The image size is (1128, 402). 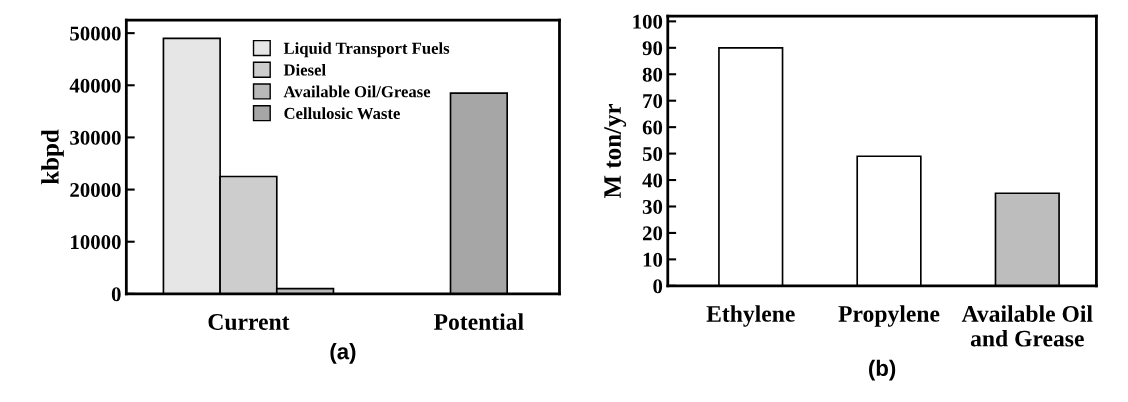 I want to click on x-tick-label: Potential, so click(x=479, y=321).